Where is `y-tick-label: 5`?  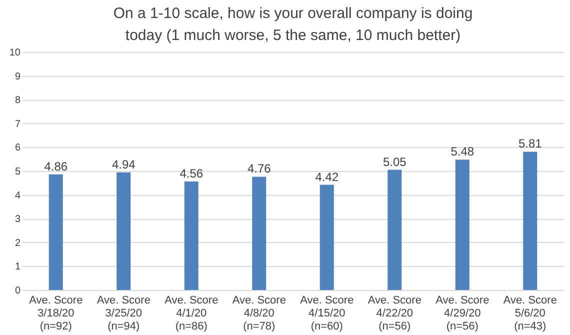 y-tick-label: 5 is located at coordinates (17, 172).